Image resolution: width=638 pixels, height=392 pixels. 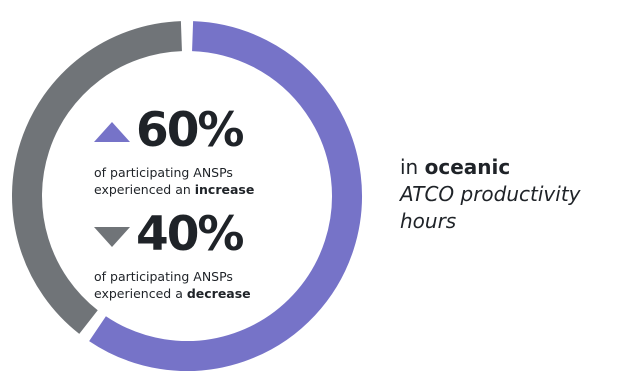 I want to click on caption-prefix: in, so click(x=412, y=167).